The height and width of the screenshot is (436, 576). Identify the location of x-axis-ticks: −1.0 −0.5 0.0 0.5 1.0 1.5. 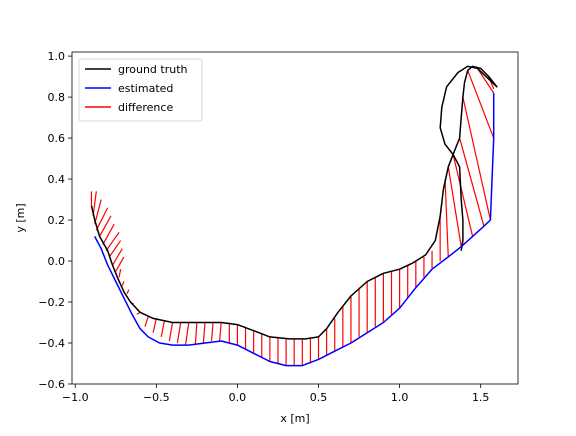
(276, 394).